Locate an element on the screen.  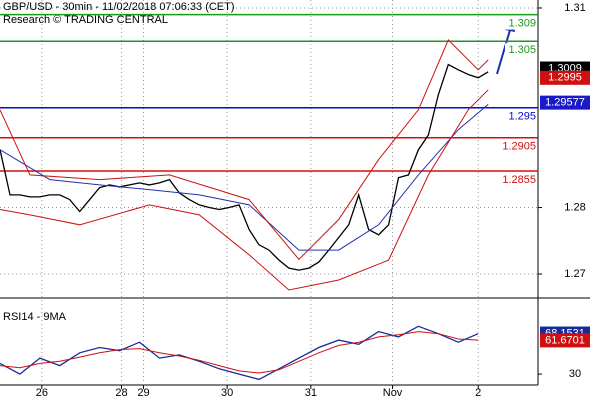
x-tick-label: 2 is located at coordinates (478, 393).